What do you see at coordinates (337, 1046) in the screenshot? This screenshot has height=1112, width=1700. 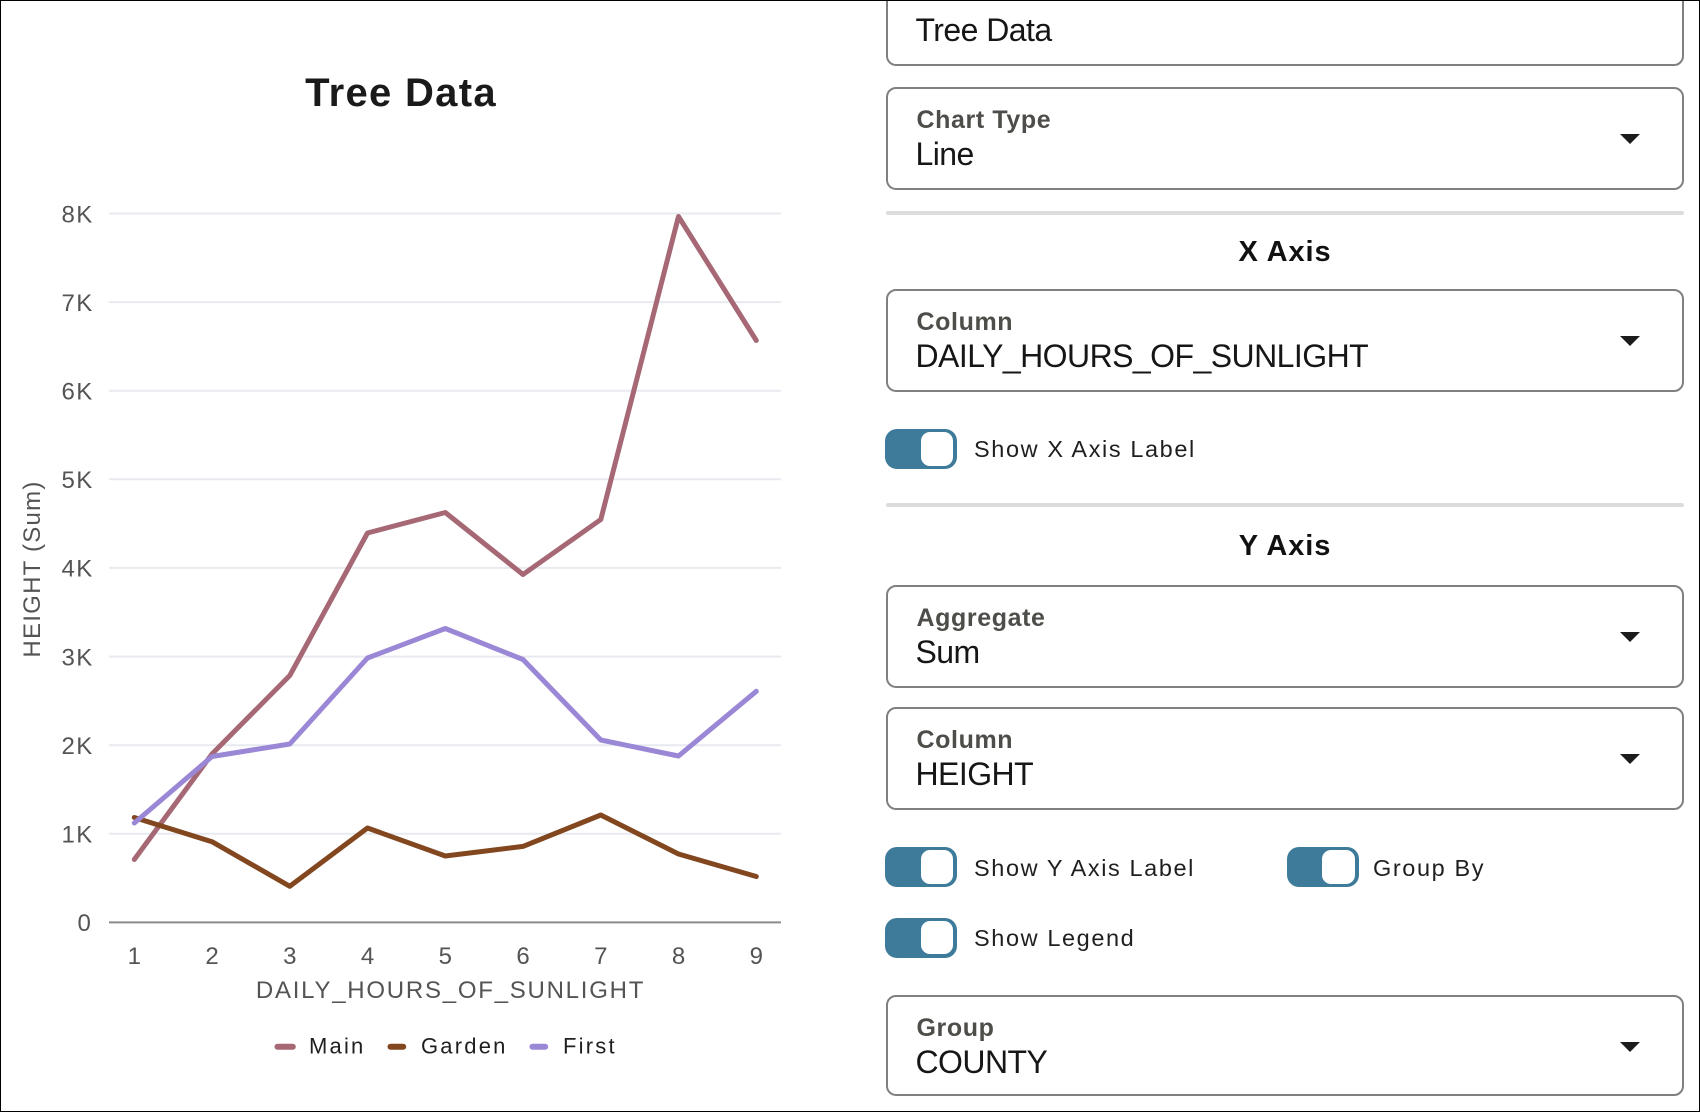 I see `svg-text: Main` at bounding box center [337, 1046].